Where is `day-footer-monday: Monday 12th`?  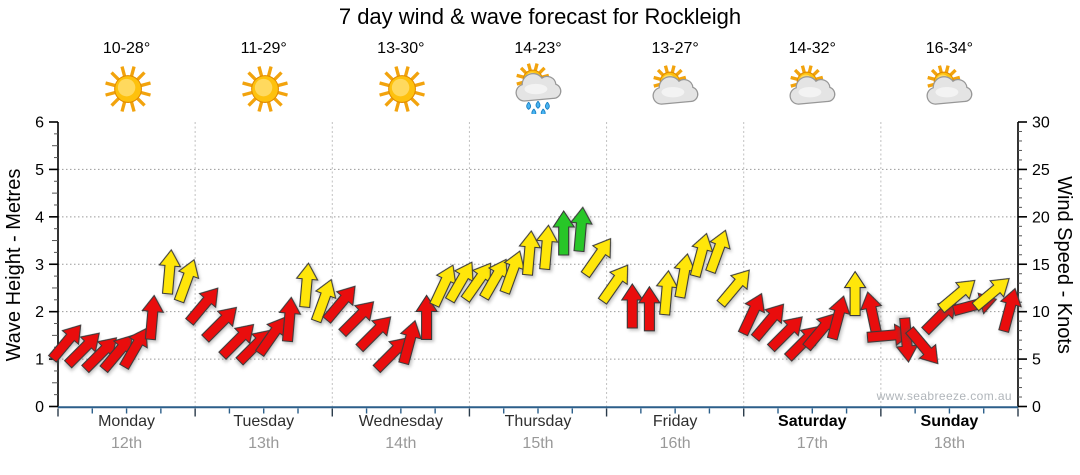
day-footer-monday: Monday 12th is located at coordinates (127, 433).